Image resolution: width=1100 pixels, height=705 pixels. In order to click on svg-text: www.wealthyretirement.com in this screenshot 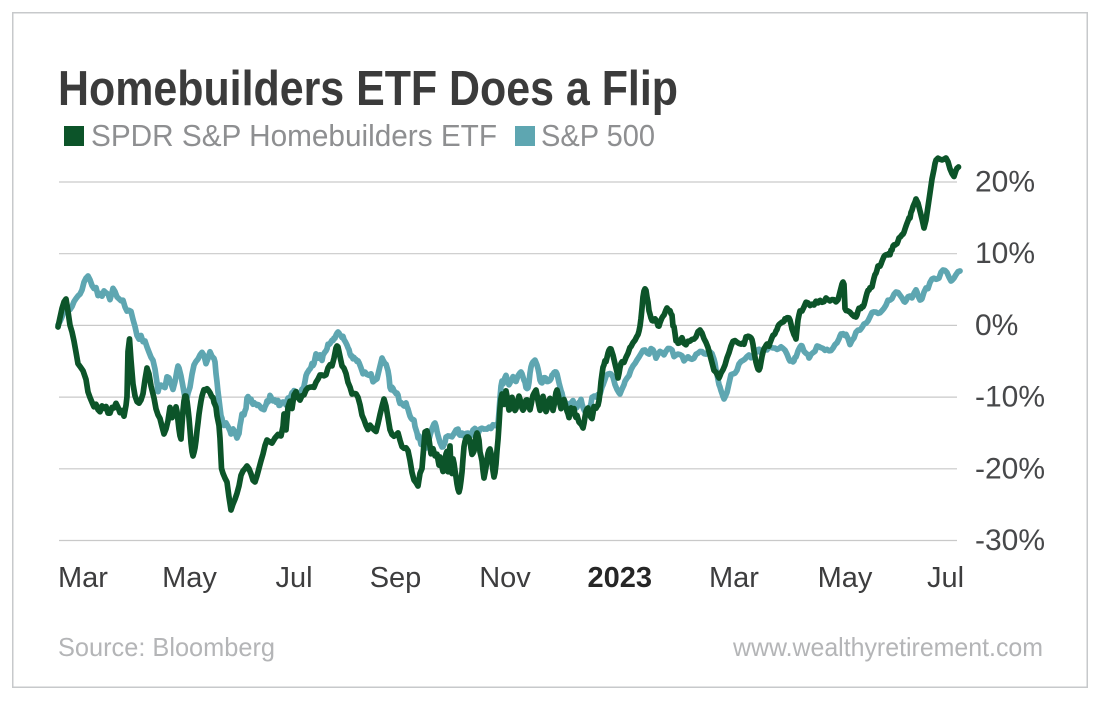, I will do `click(887, 647)`.